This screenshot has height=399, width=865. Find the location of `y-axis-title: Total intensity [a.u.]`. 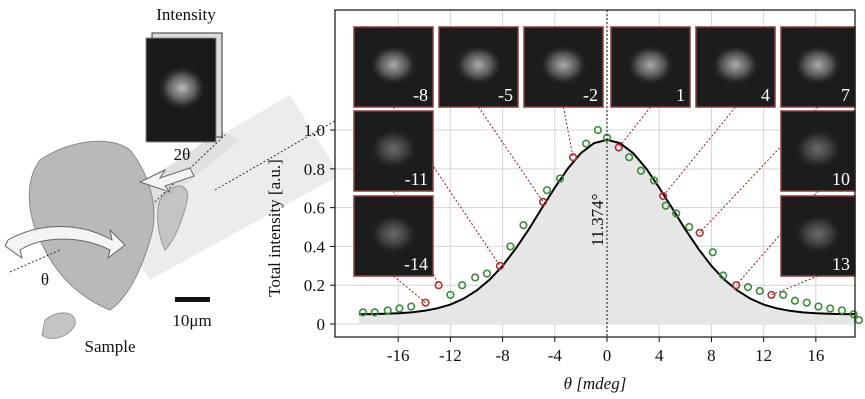

y-axis-title: Total intensity [a.u.] is located at coordinates (274, 228).